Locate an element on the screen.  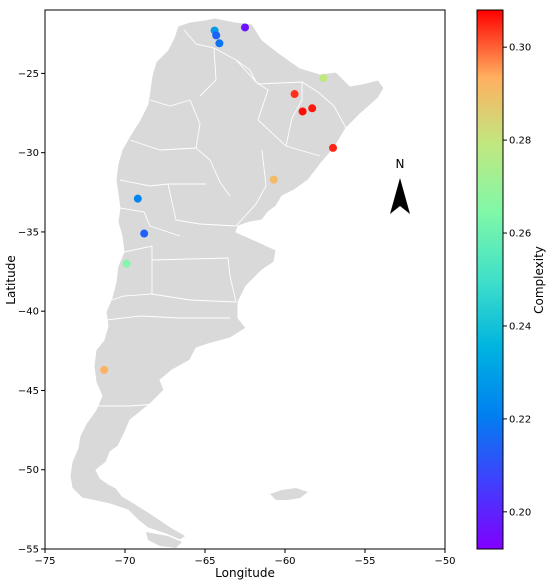
colorbar-label: Complexity is located at coordinates (539, 280).